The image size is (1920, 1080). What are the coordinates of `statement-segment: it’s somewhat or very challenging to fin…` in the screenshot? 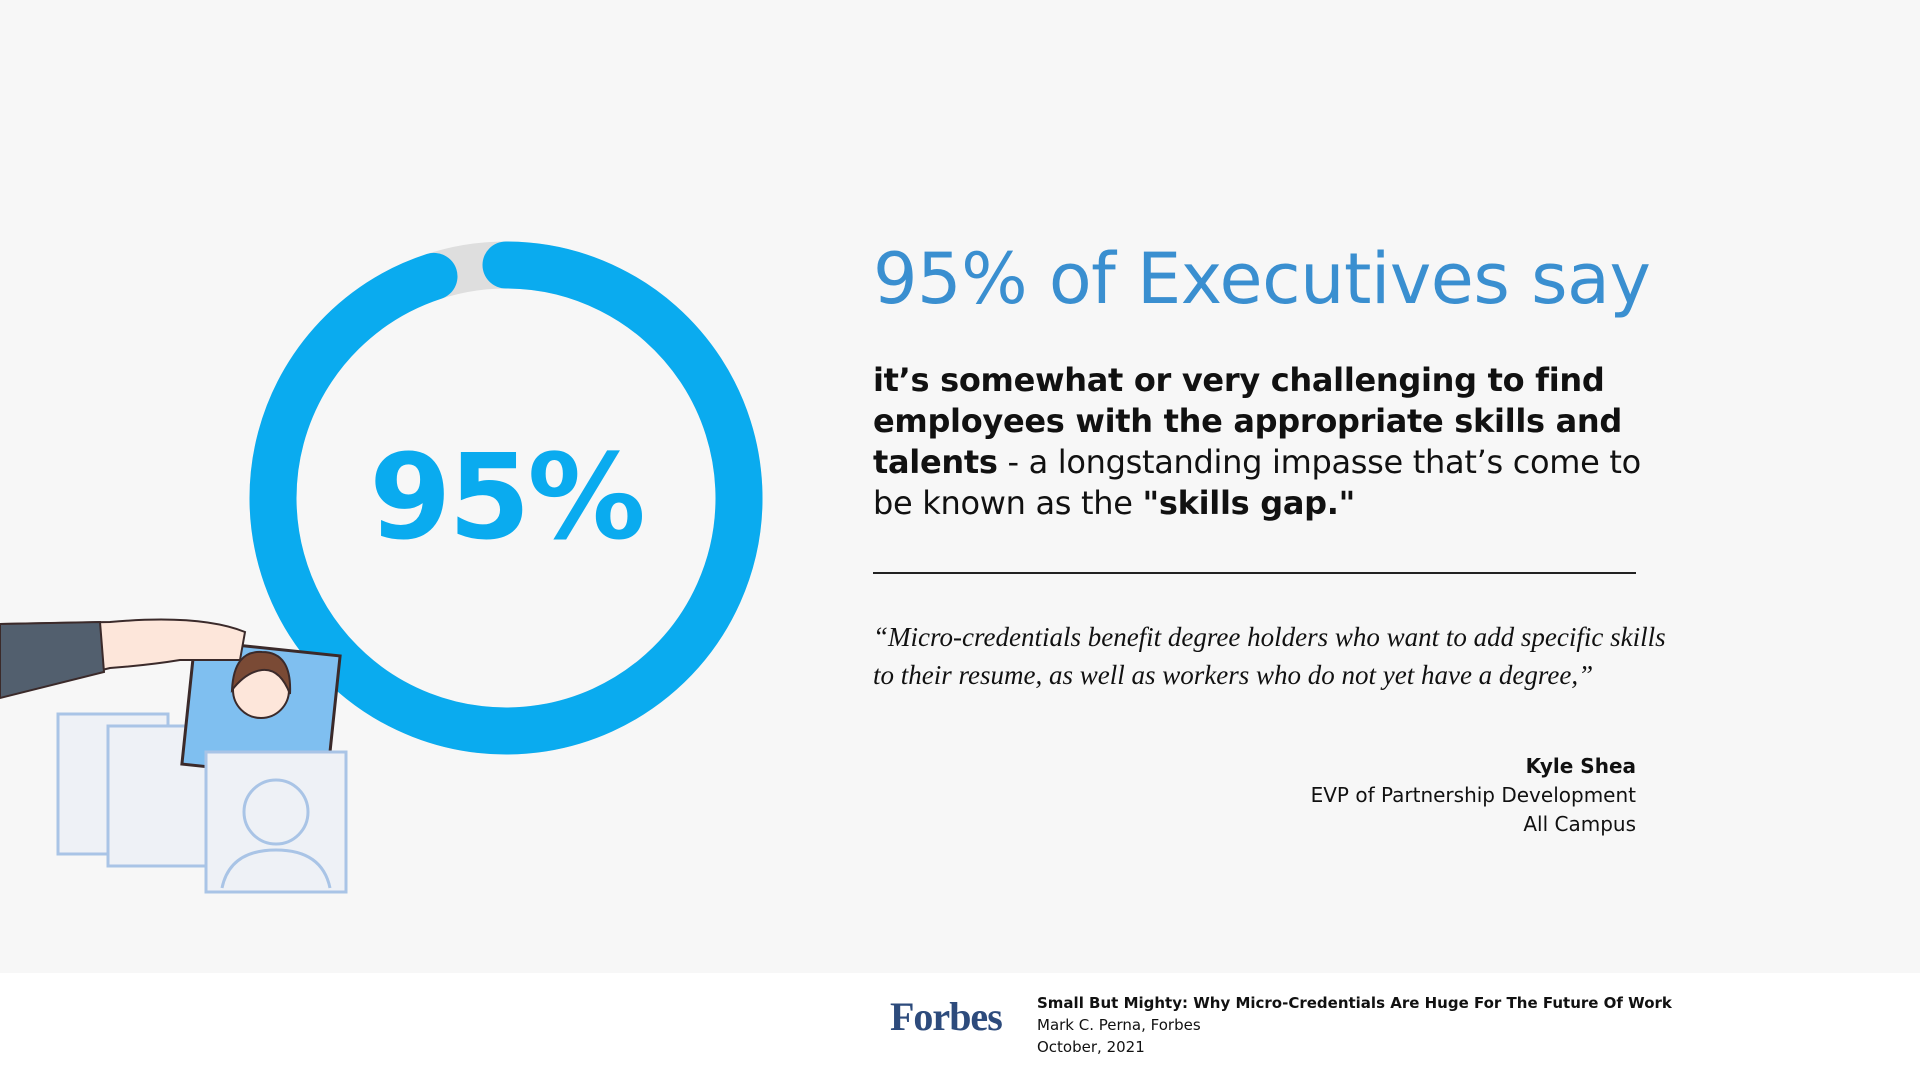 It's located at (1247, 421).